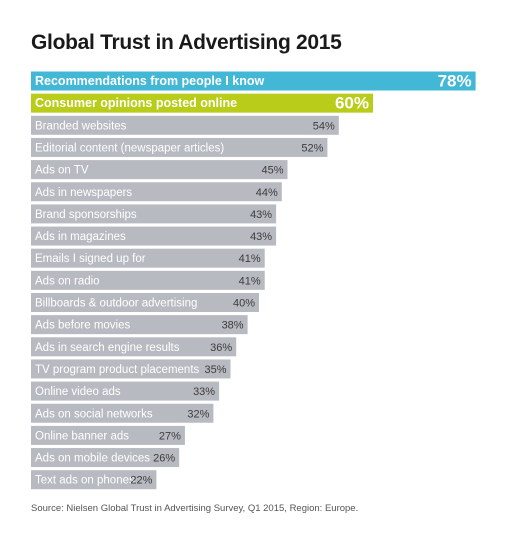  I want to click on category-label: Editorial content (newspaper articles), so click(129, 148).